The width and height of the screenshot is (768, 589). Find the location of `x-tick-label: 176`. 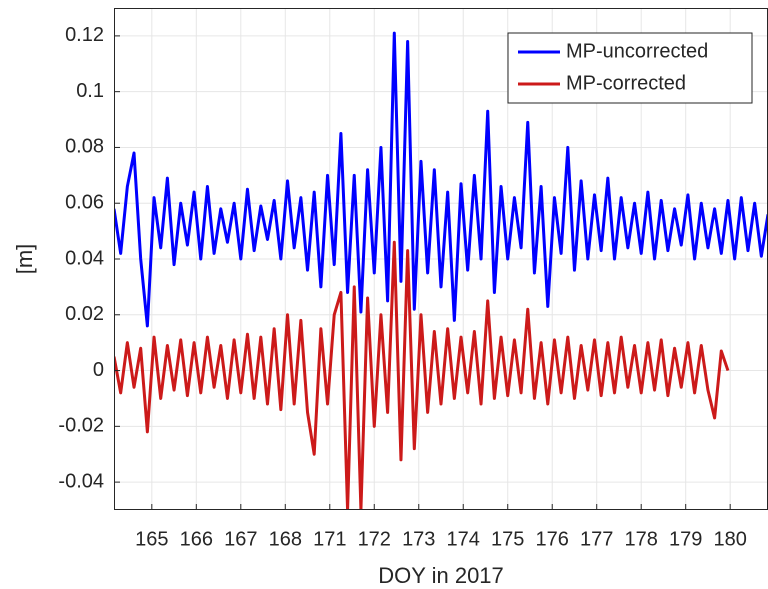

x-tick-label: 176 is located at coordinates (552, 539).